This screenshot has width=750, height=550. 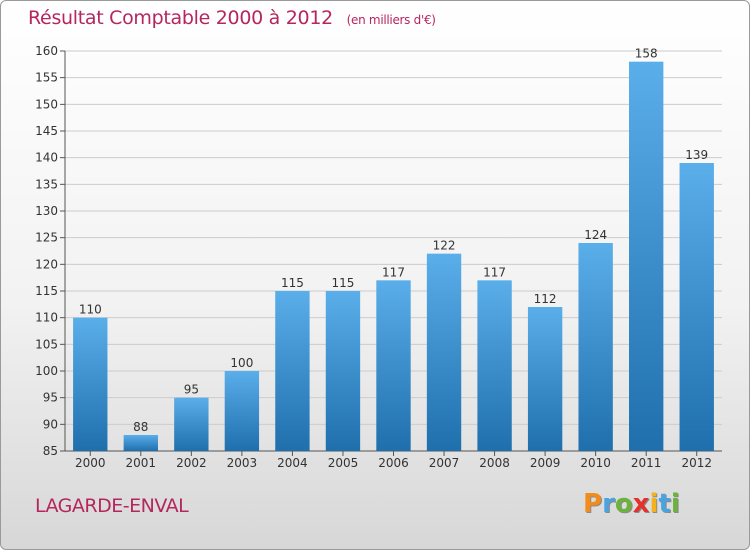 What do you see at coordinates (545, 463) in the screenshot?
I see `x-tick-label-2009: 2009` at bounding box center [545, 463].